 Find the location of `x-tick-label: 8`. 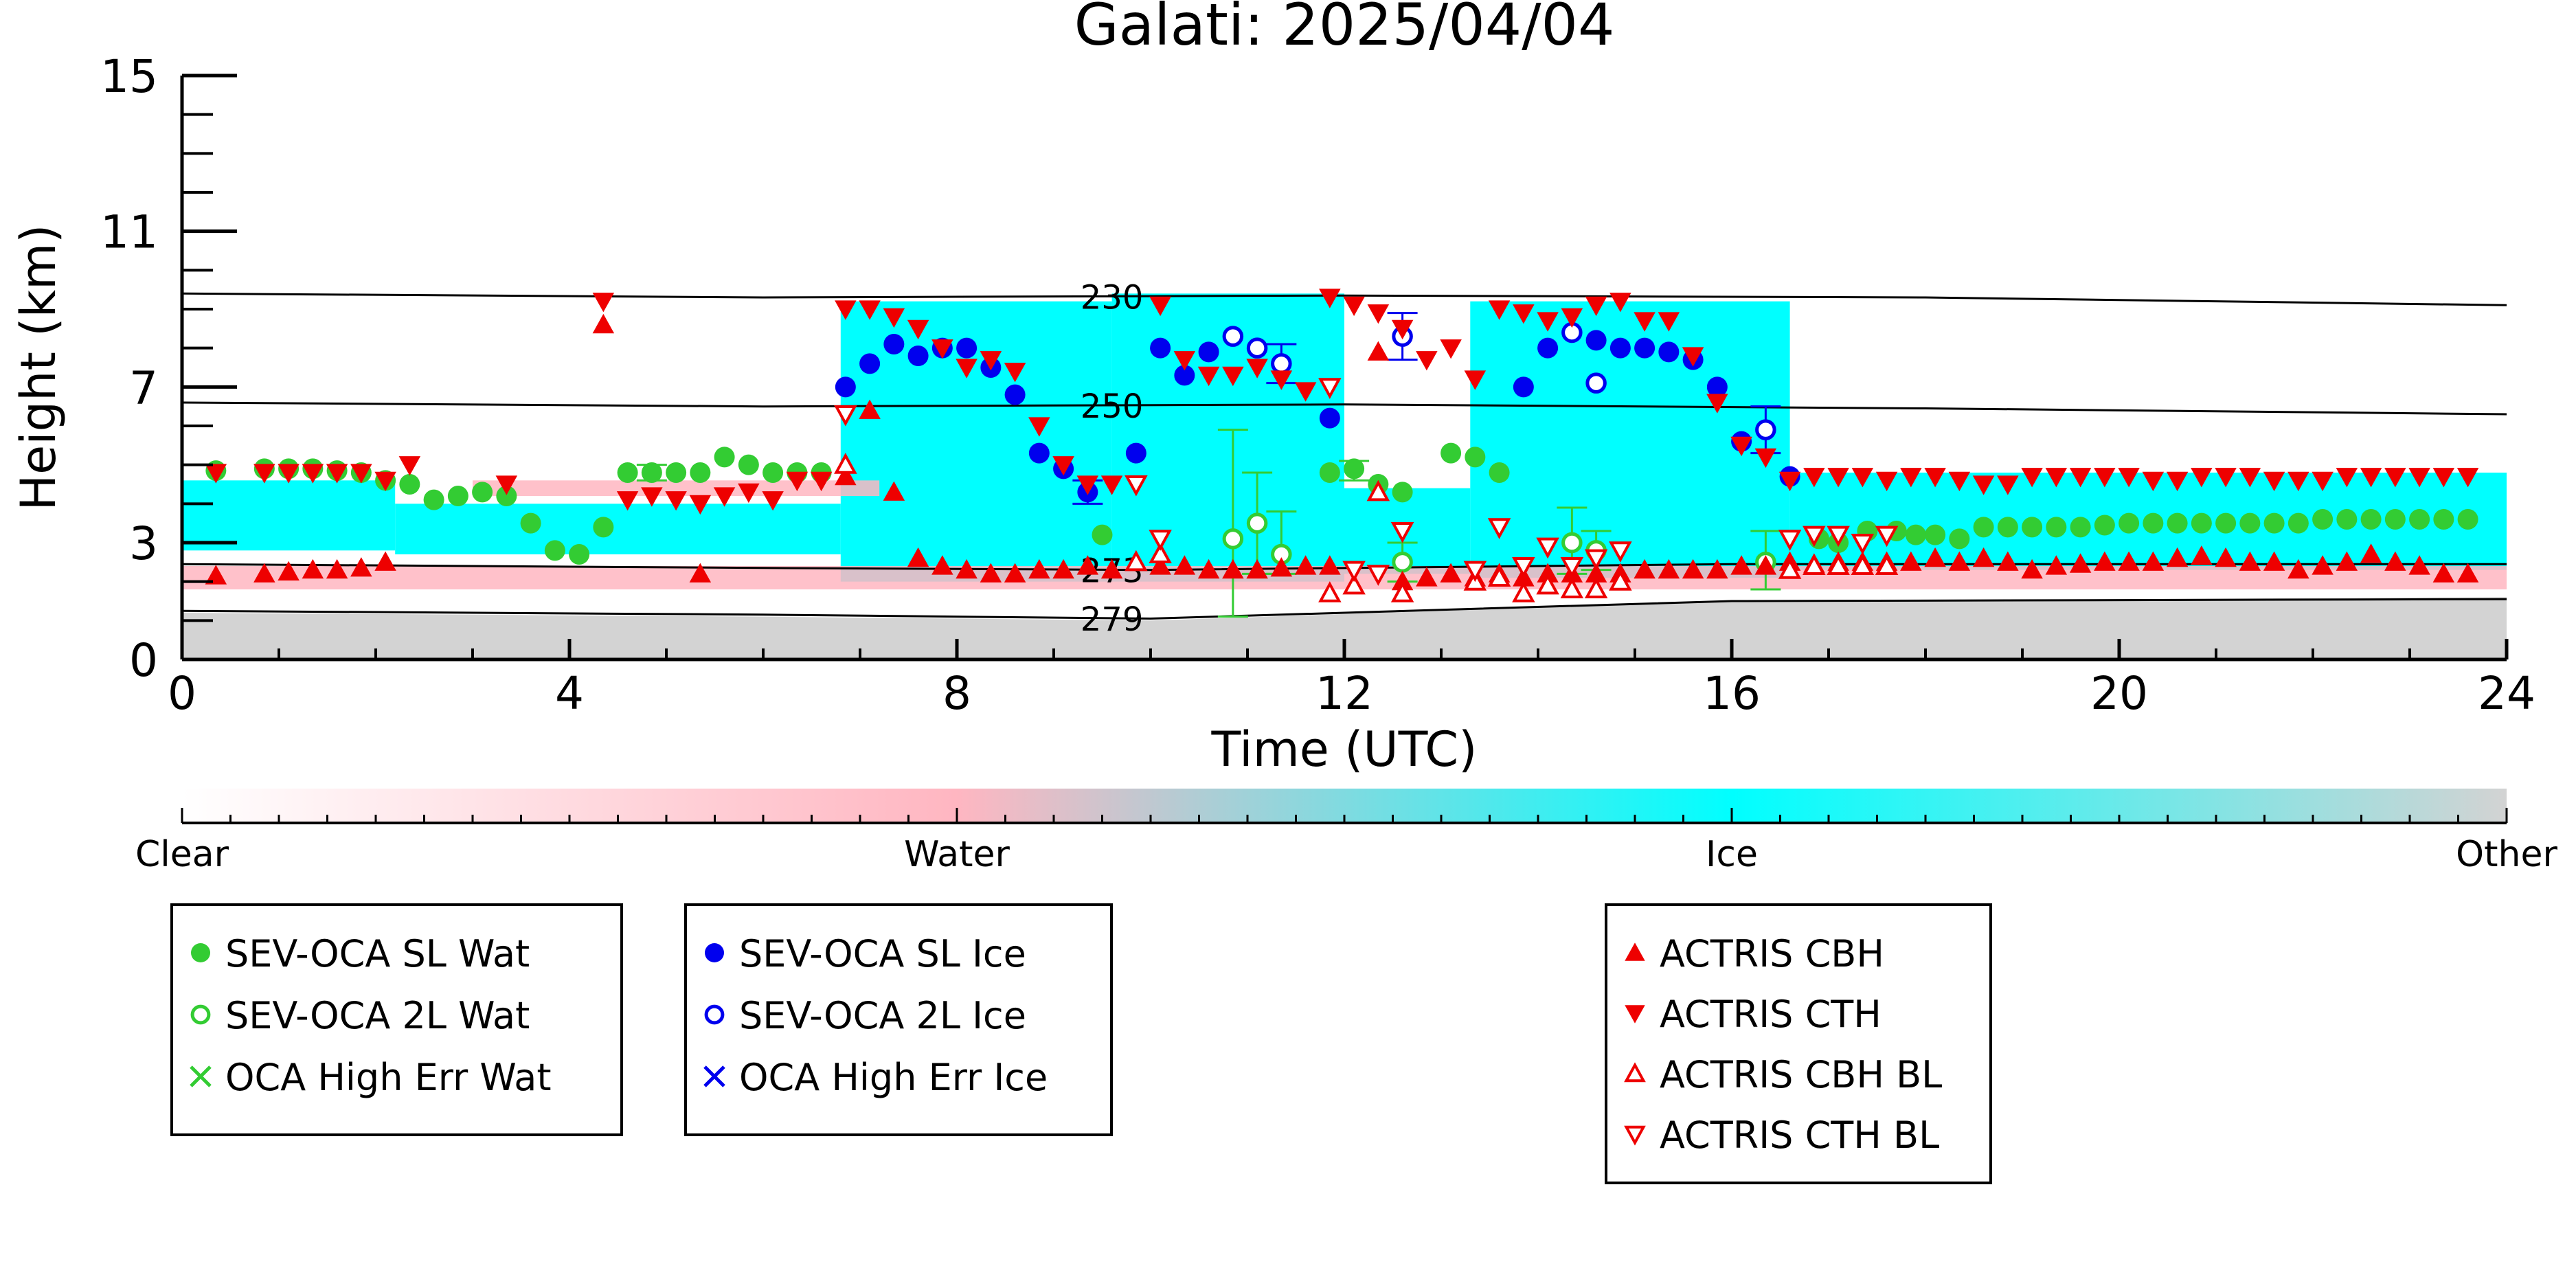

x-tick-label: 8 is located at coordinates (956, 693).